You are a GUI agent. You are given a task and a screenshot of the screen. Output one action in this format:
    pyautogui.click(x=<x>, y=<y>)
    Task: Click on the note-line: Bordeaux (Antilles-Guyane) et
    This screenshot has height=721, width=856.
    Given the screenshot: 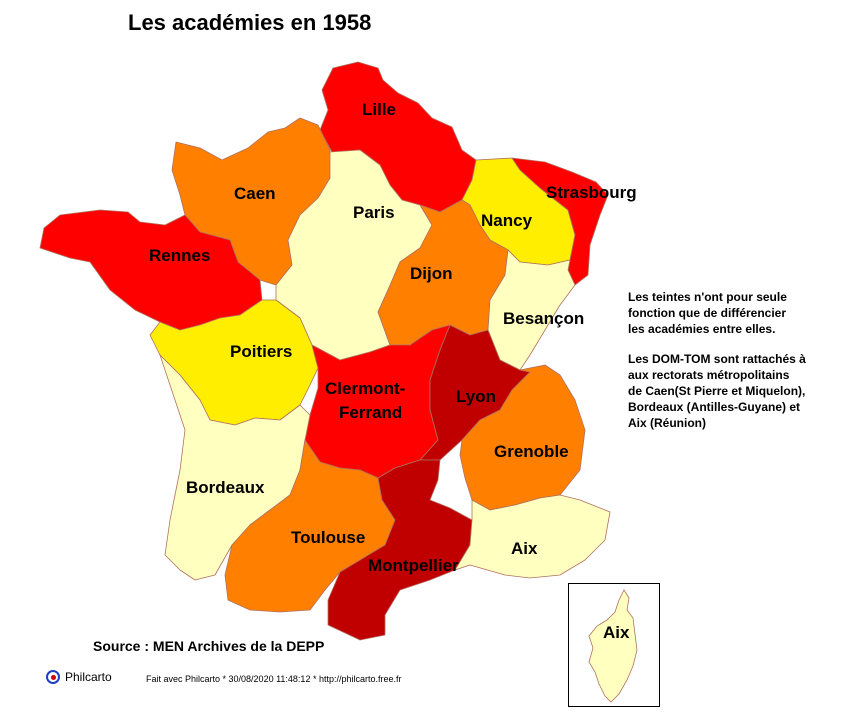 What is the action you would take?
    pyautogui.click(x=714, y=407)
    